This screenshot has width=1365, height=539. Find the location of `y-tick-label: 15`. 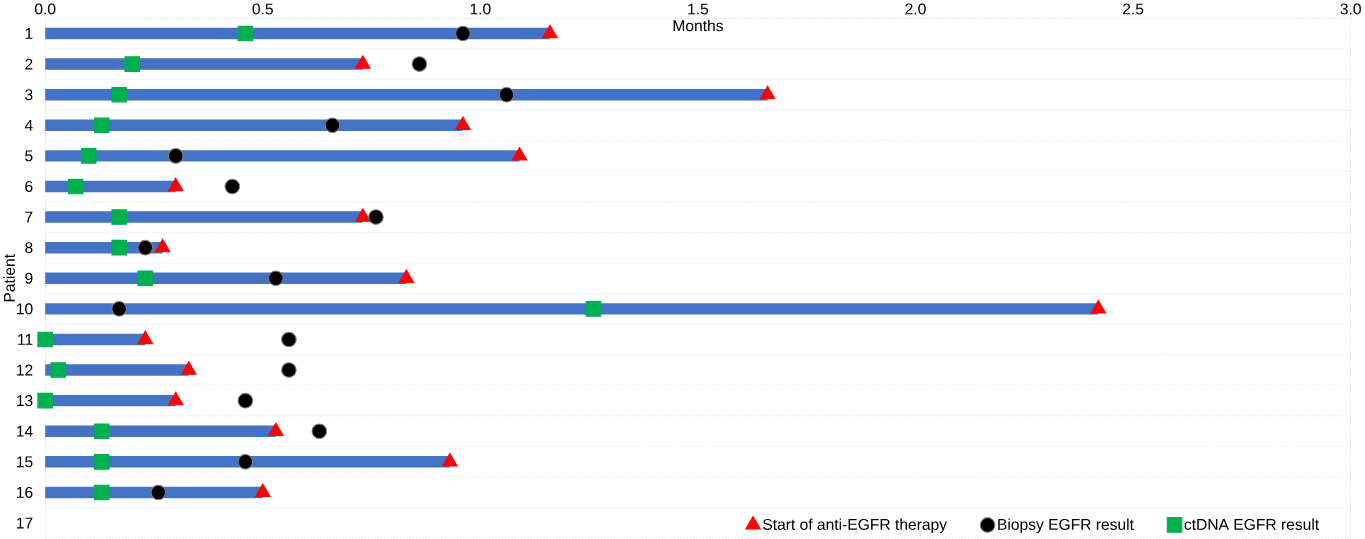

y-tick-label: 15 is located at coordinates (25, 462).